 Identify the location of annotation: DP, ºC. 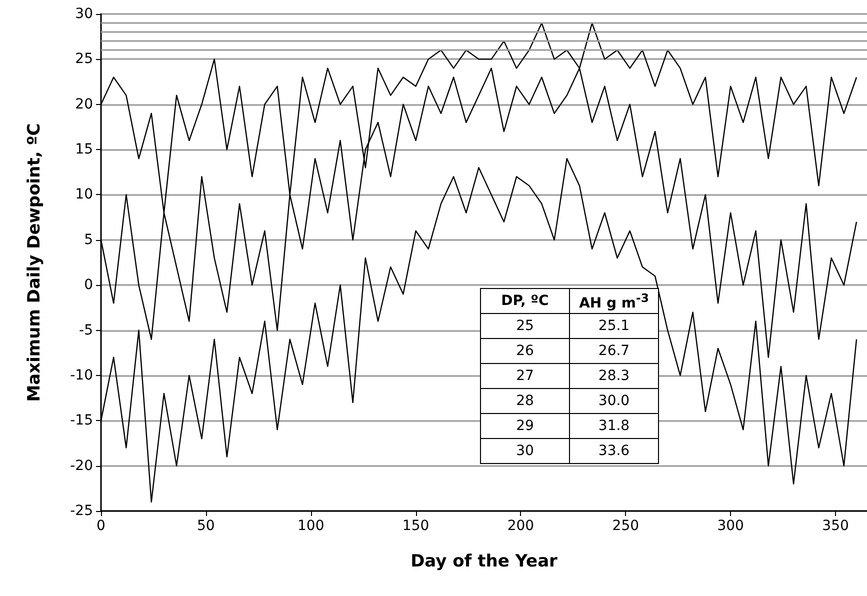
(525, 301).